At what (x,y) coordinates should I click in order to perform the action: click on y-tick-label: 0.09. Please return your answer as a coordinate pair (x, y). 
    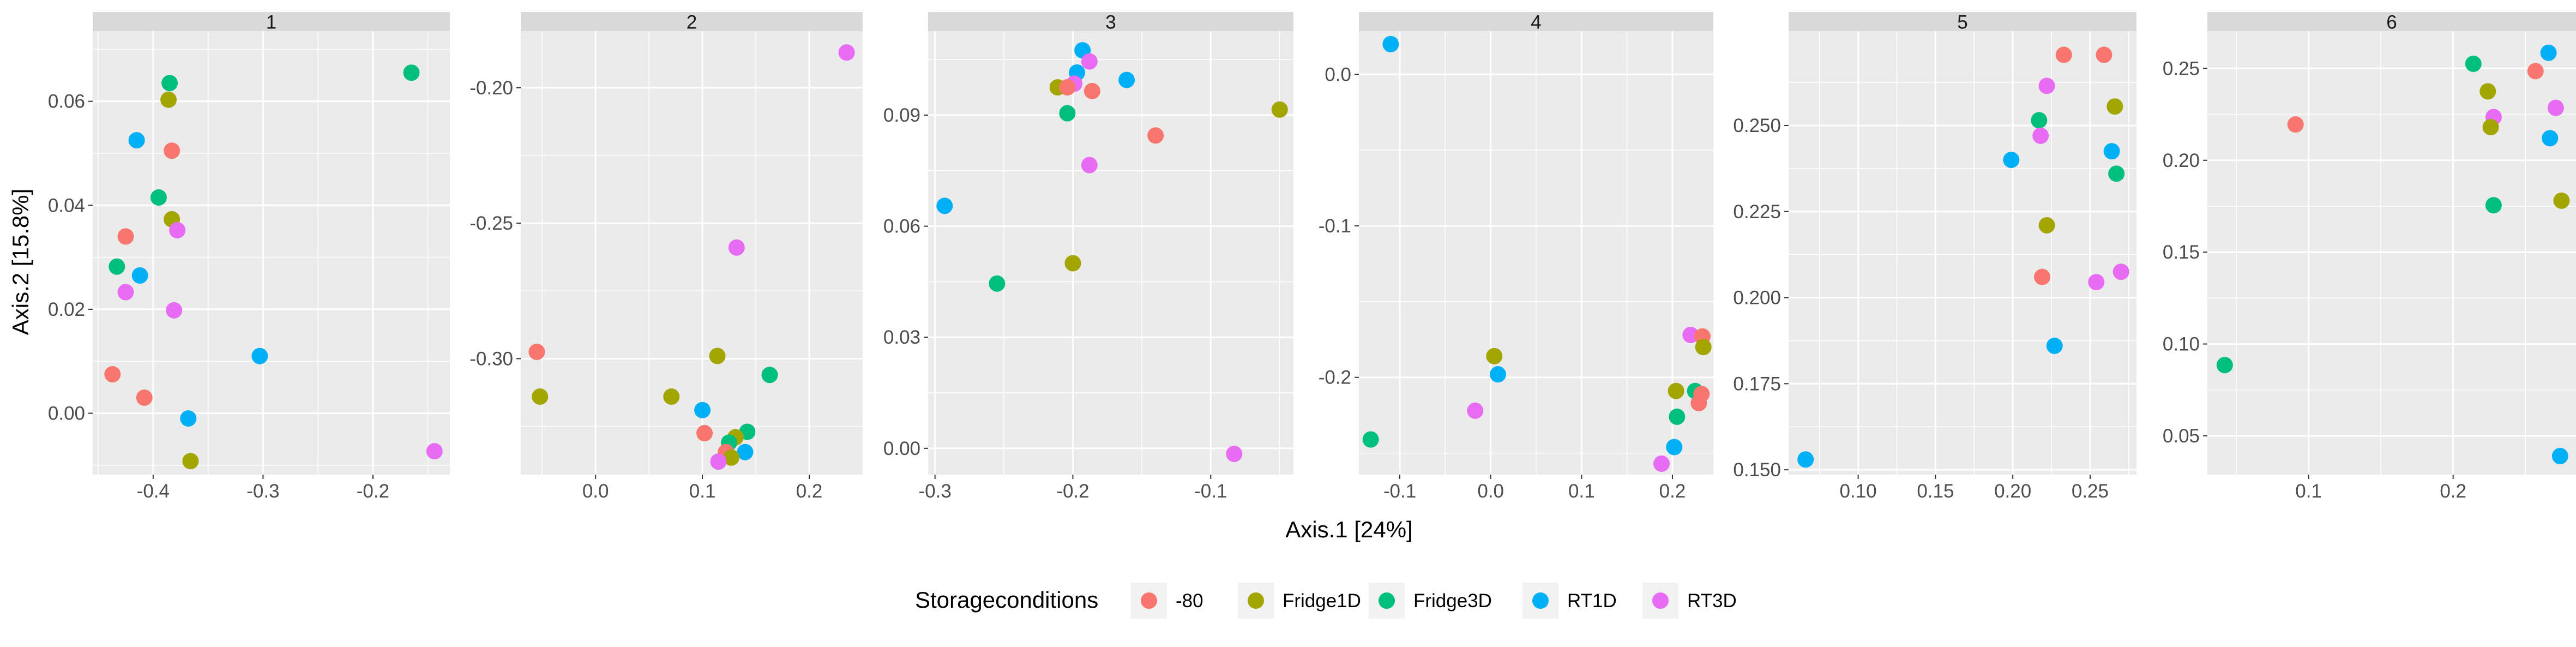
    Looking at the image, I should click on (901, 115).